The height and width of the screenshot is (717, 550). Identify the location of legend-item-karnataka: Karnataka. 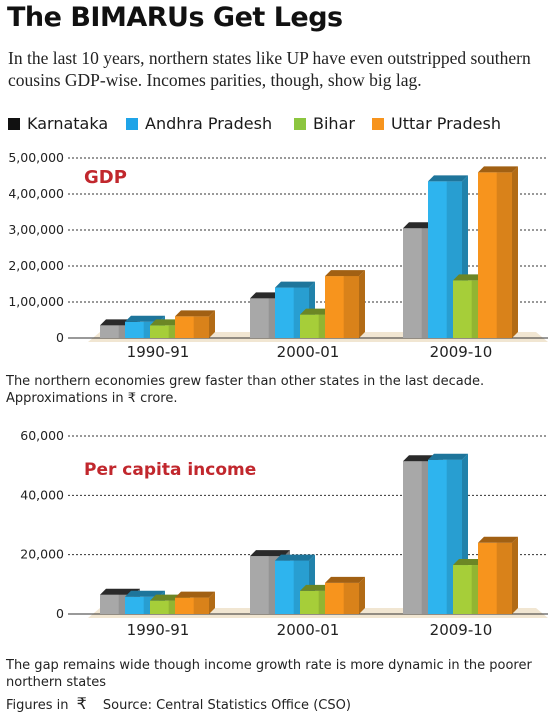
(58, 123).